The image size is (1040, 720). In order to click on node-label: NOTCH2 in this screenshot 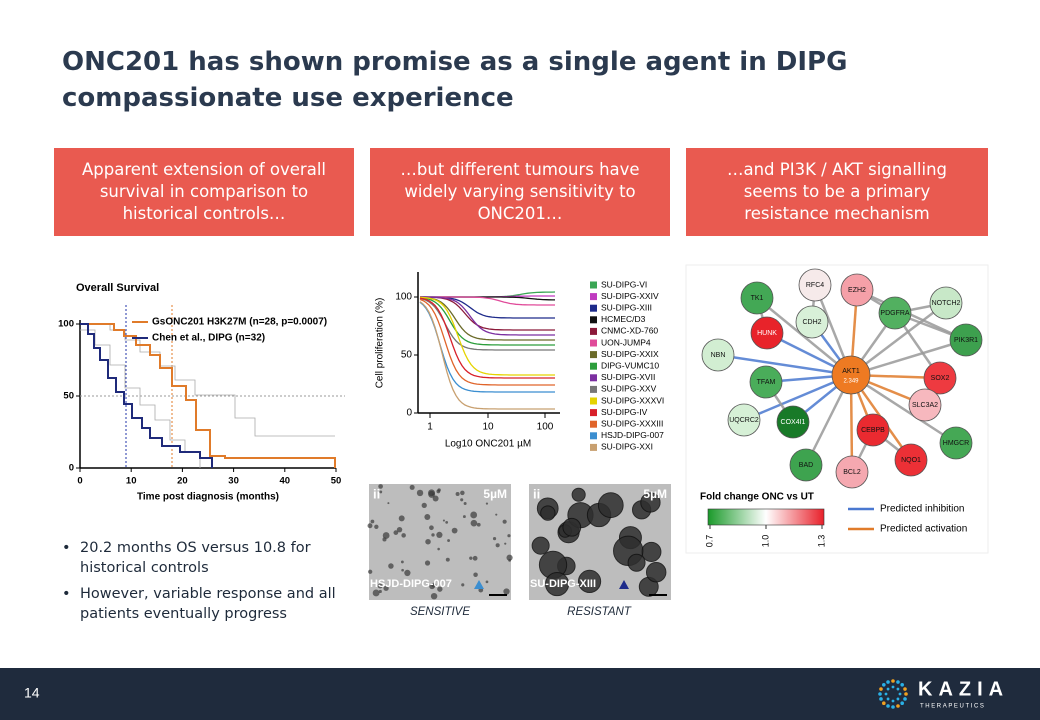, I will do `click(946, 303)`.